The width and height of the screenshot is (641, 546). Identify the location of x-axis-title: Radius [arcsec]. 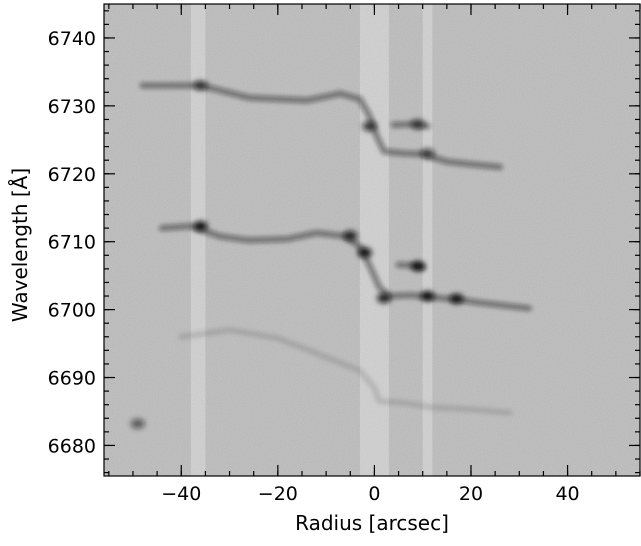
(372, 523).